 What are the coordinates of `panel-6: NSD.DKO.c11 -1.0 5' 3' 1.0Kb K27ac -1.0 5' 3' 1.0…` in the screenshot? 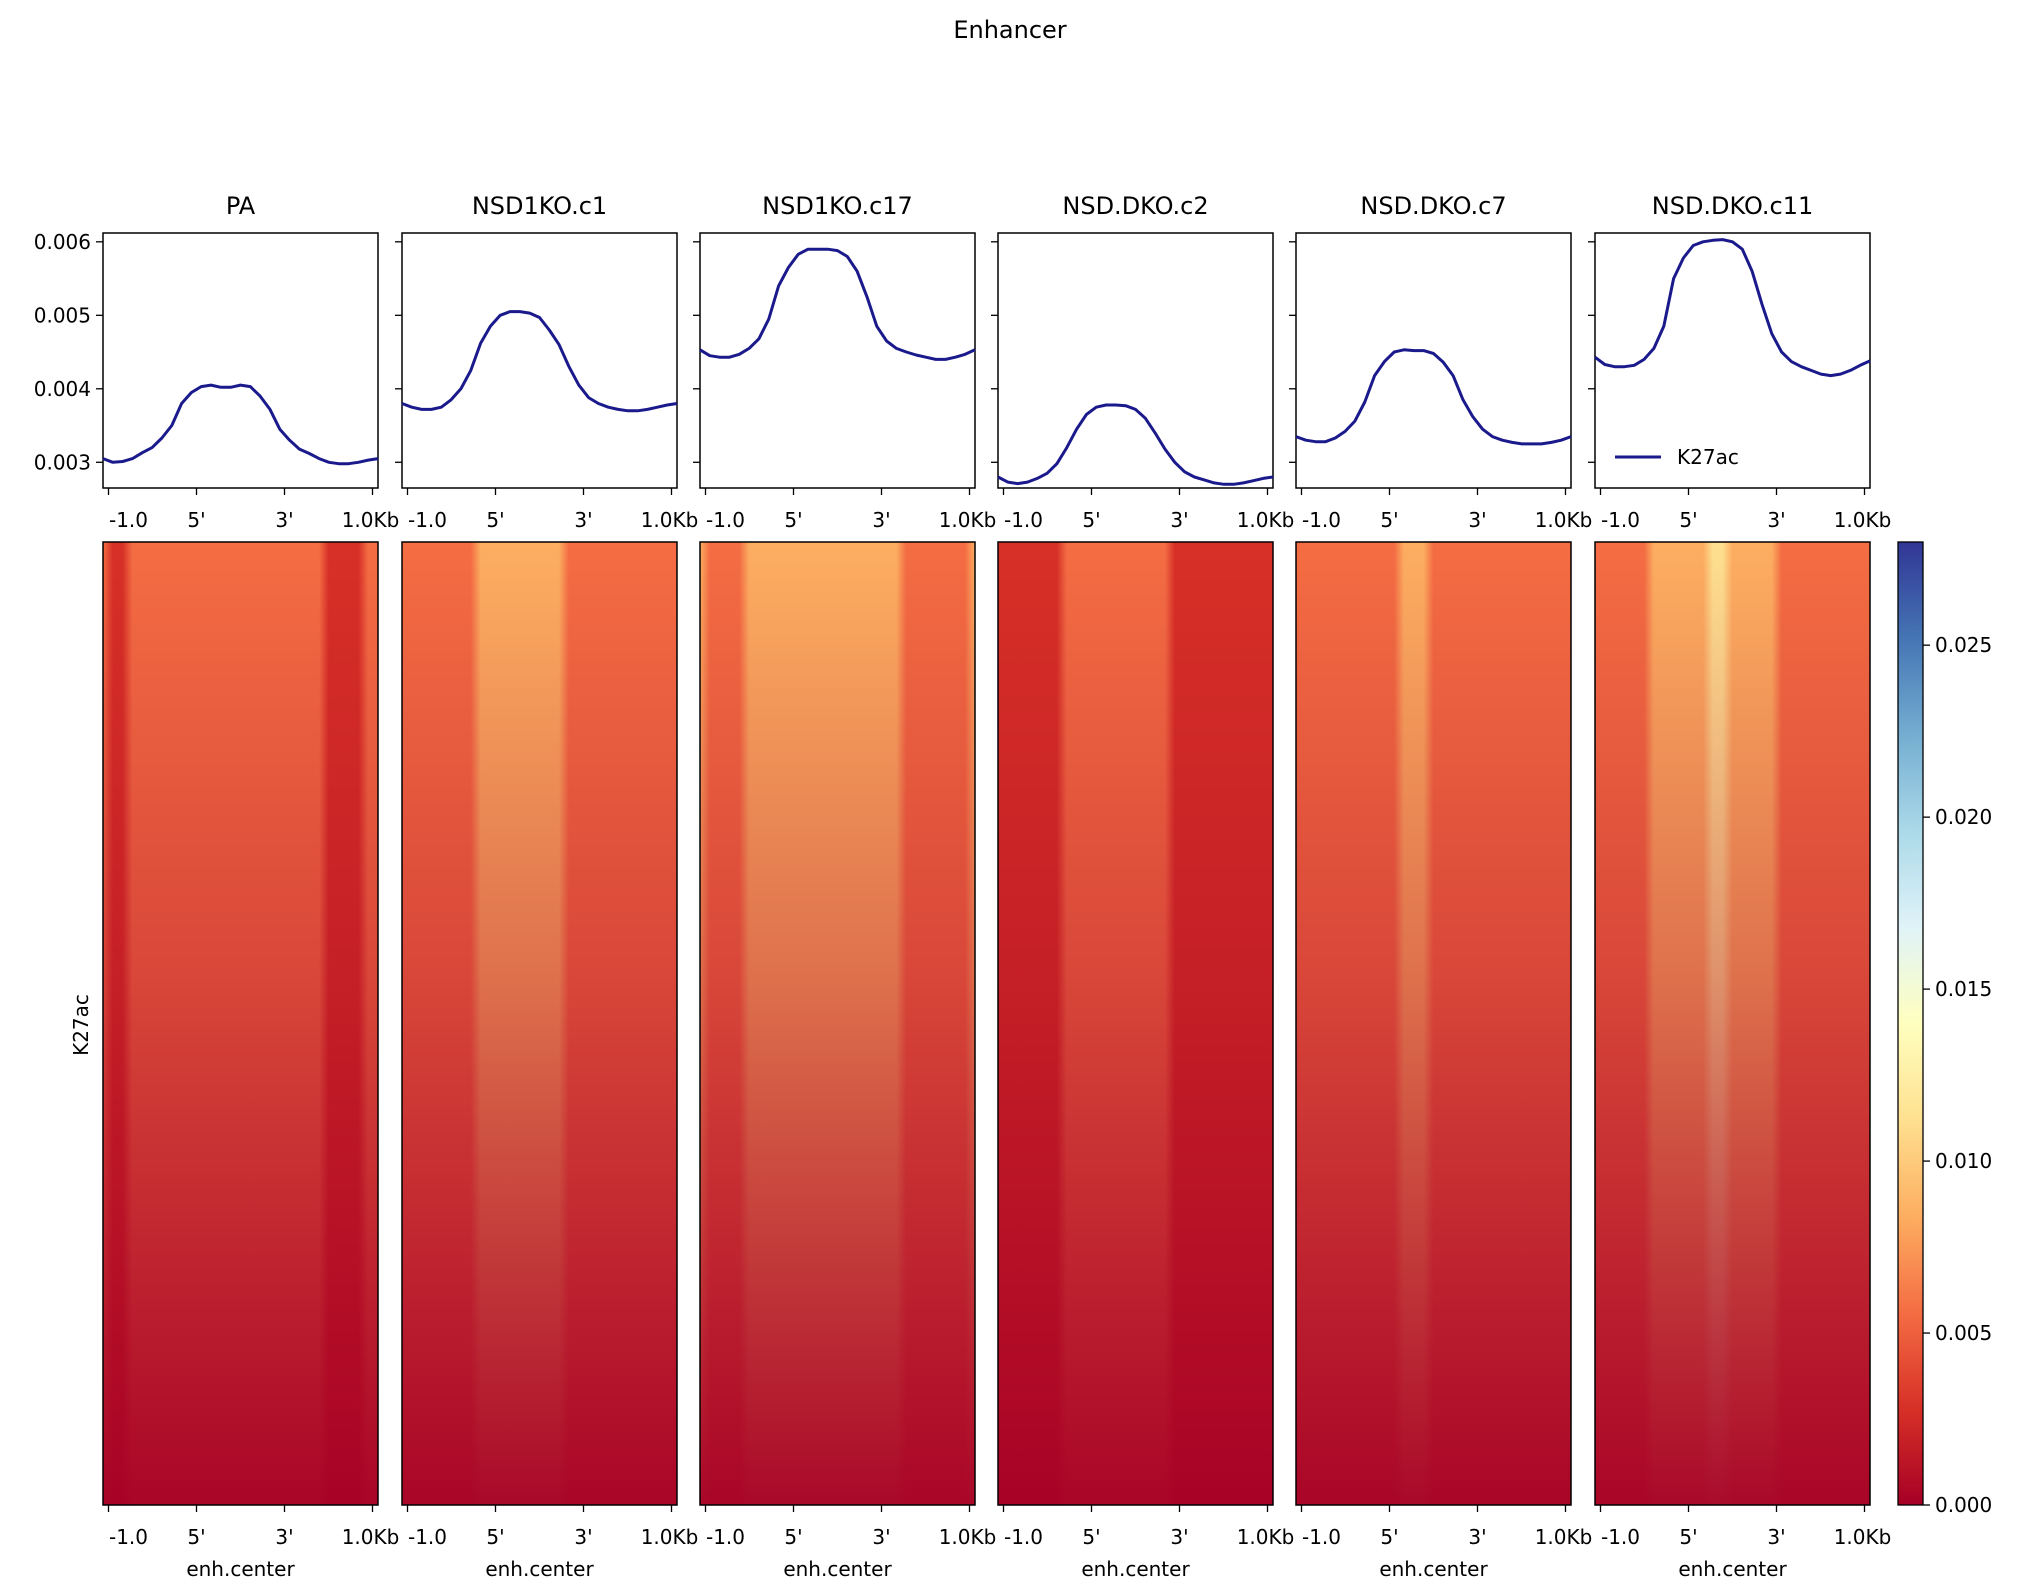 It's located at (1739, 886).